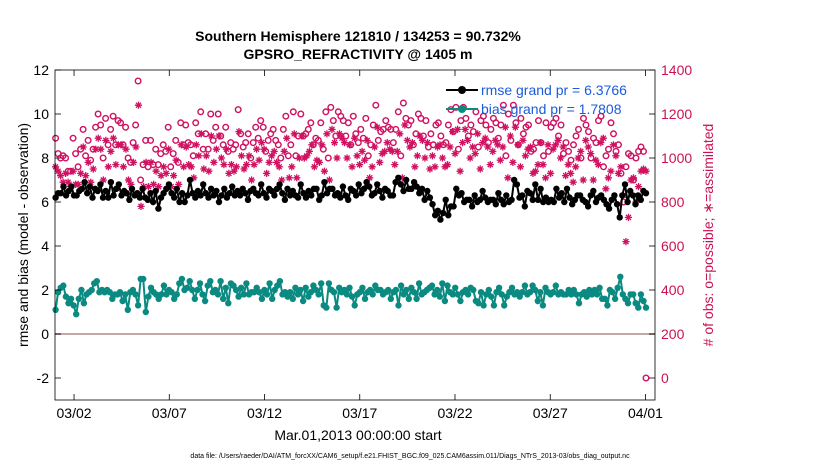 Image resolution: width=830 pixels, height=470 pixels. What do you see at coordinates (676, 70) in the screenshot?
I see `y-right-tick-label: 1400` at bounding box center [676, 70].